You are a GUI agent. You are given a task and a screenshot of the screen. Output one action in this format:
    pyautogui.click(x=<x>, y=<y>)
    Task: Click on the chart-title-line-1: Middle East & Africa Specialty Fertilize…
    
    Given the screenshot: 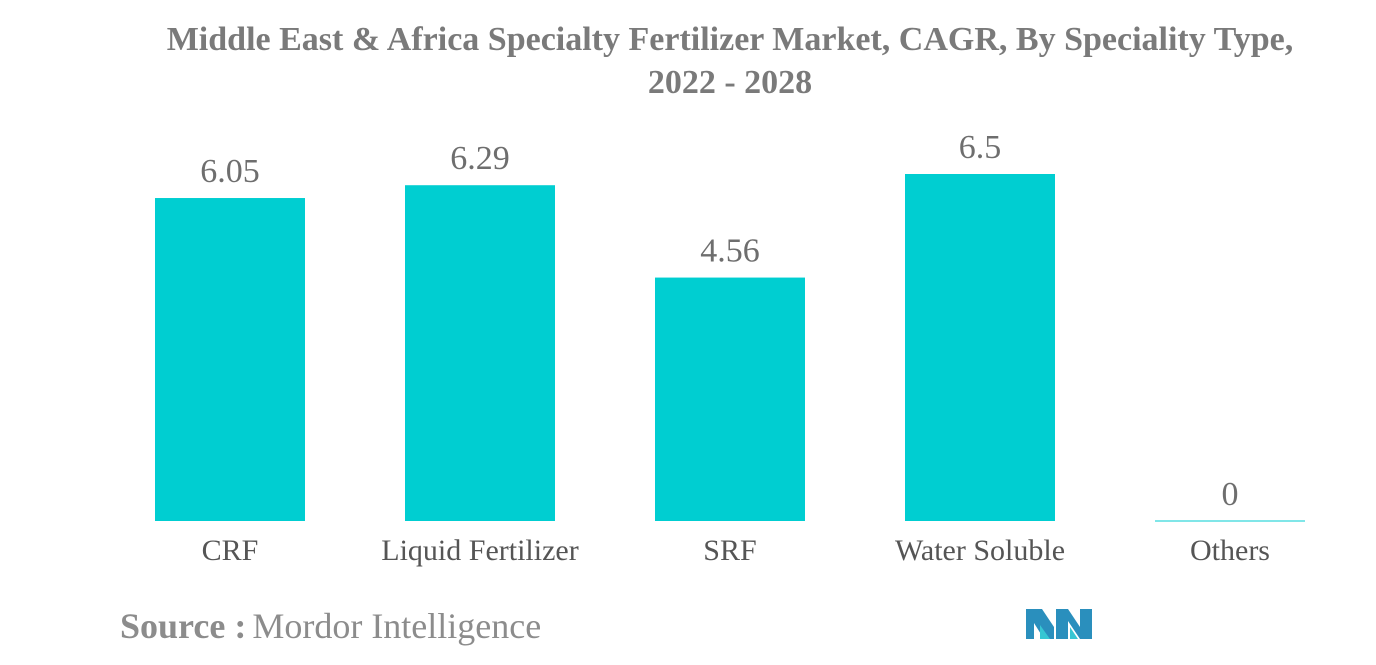 What is the action you would take?
    pyautogui.click(x=730, y=39)
    